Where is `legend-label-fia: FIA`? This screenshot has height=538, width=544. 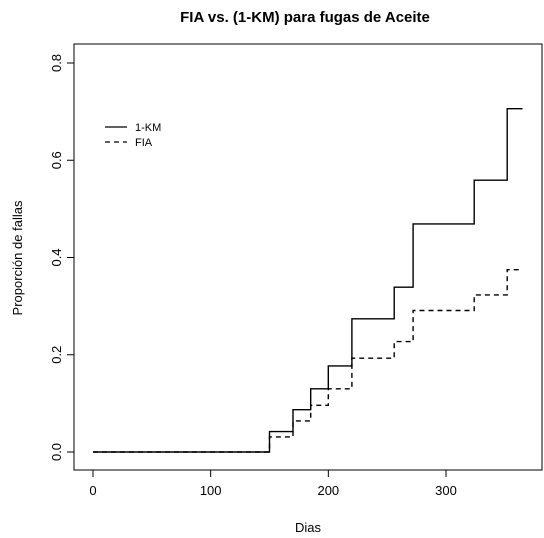 legend-label-fia: FIA is located at coordinates (144, 143).